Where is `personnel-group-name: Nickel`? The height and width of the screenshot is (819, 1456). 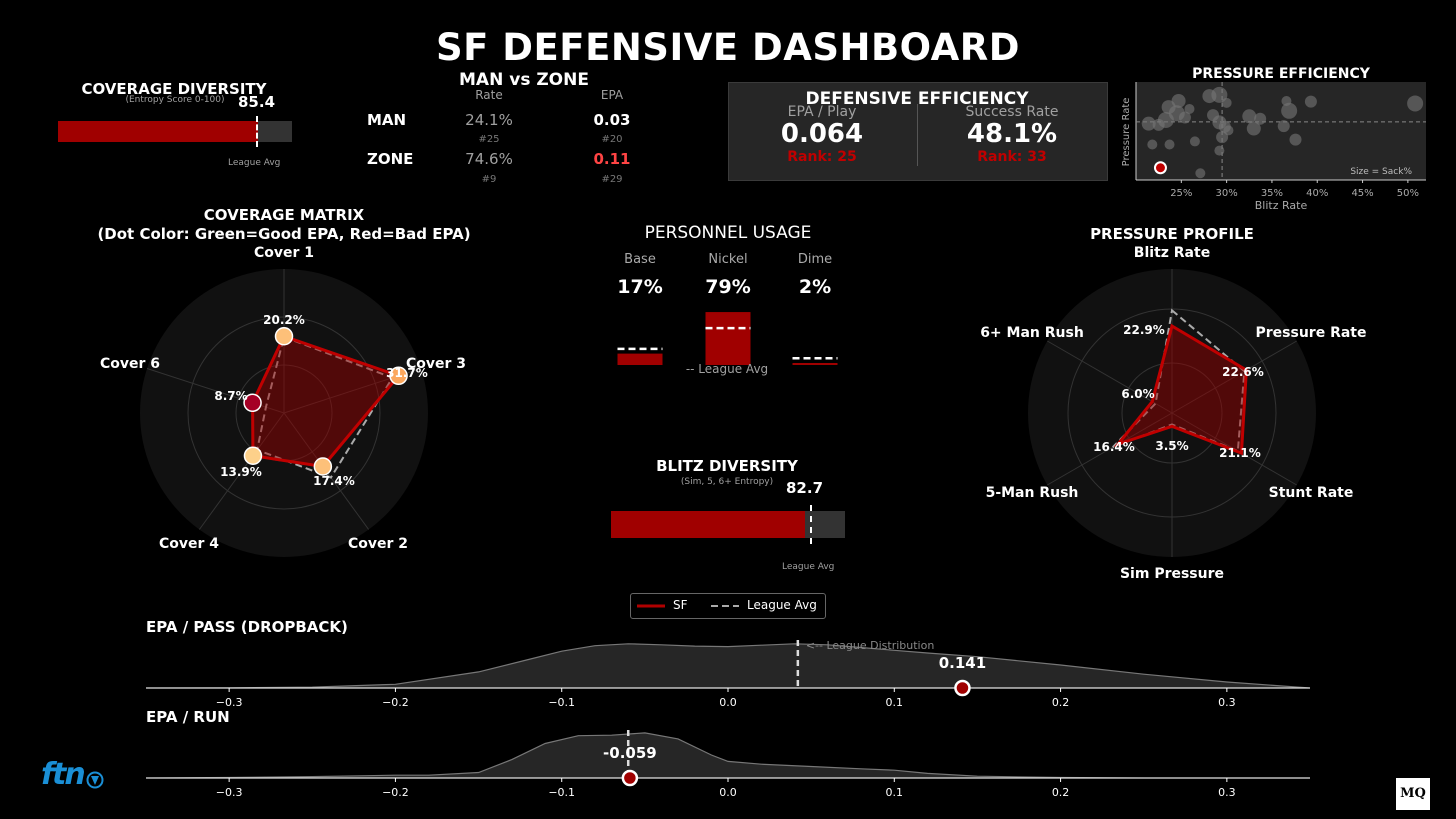 personnel-group-name: Nickel is located at coordinates (727, 259).